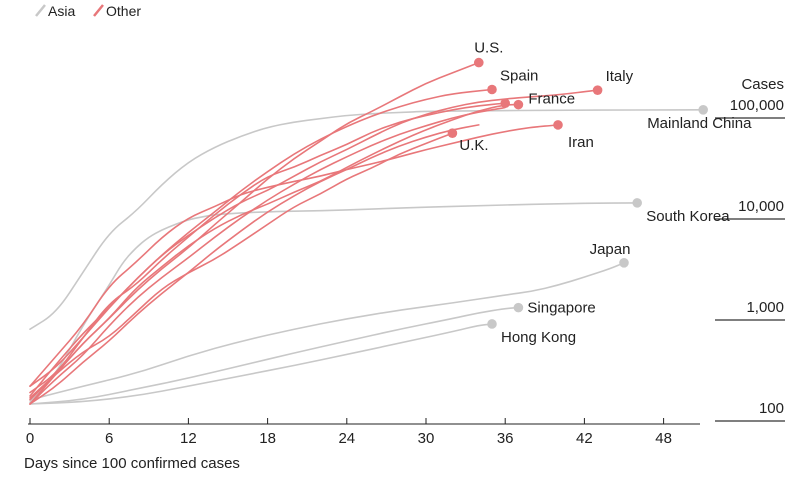 This screenshot has height=483, width=800. I want to click on y-tick-label: 10,000, so click(761, 206).